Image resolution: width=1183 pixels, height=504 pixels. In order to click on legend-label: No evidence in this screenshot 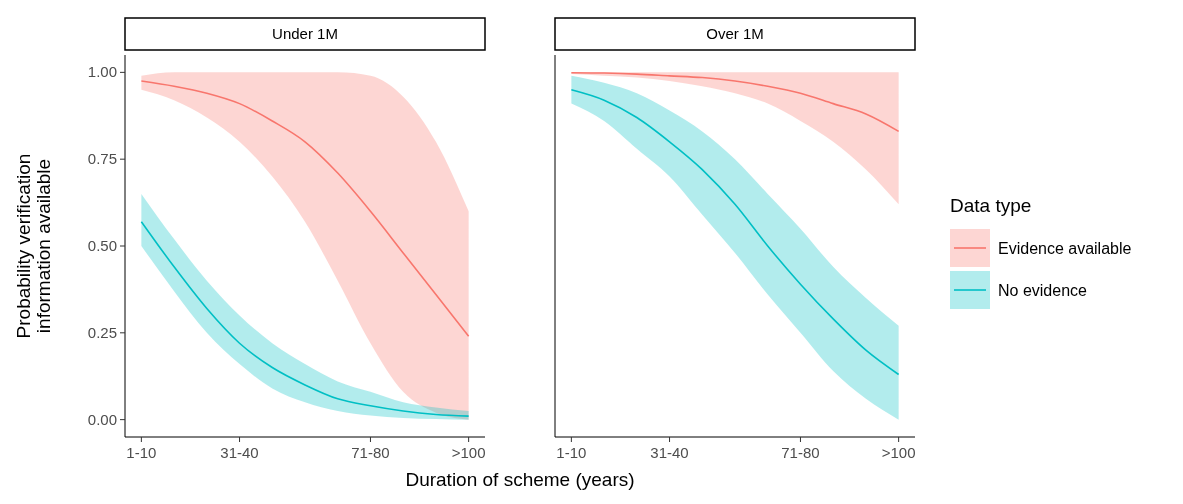, I will do `click(1043, 290)`.